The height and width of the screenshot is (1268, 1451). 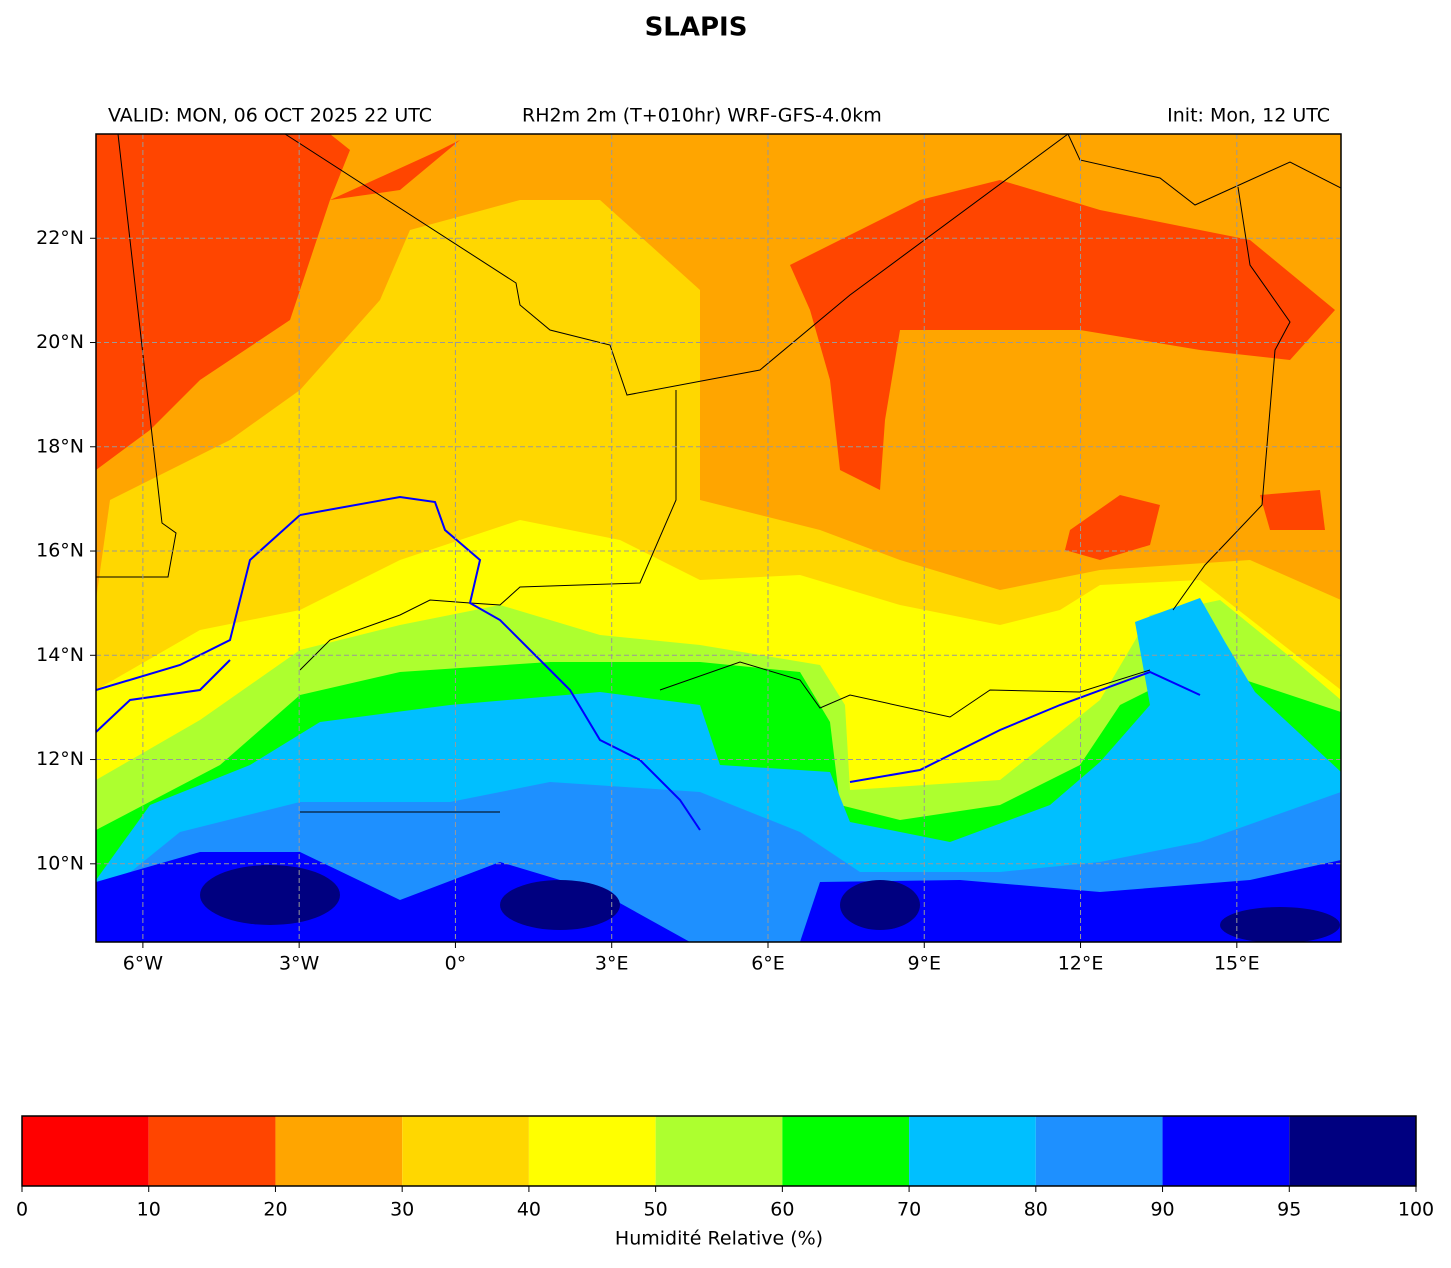 What do you see at coordinates (656, 1210) in the screenshot?
I see `colorbar-tick-label: 50` at bounding box center [656, 1210].